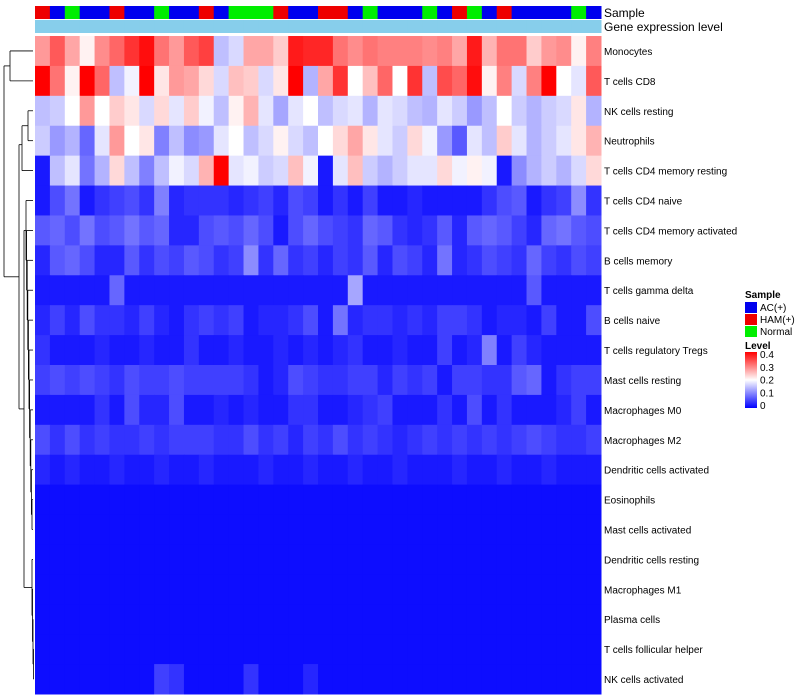 The image size is (800, 700). I want to click on legend-swatch, so click(751, 319).